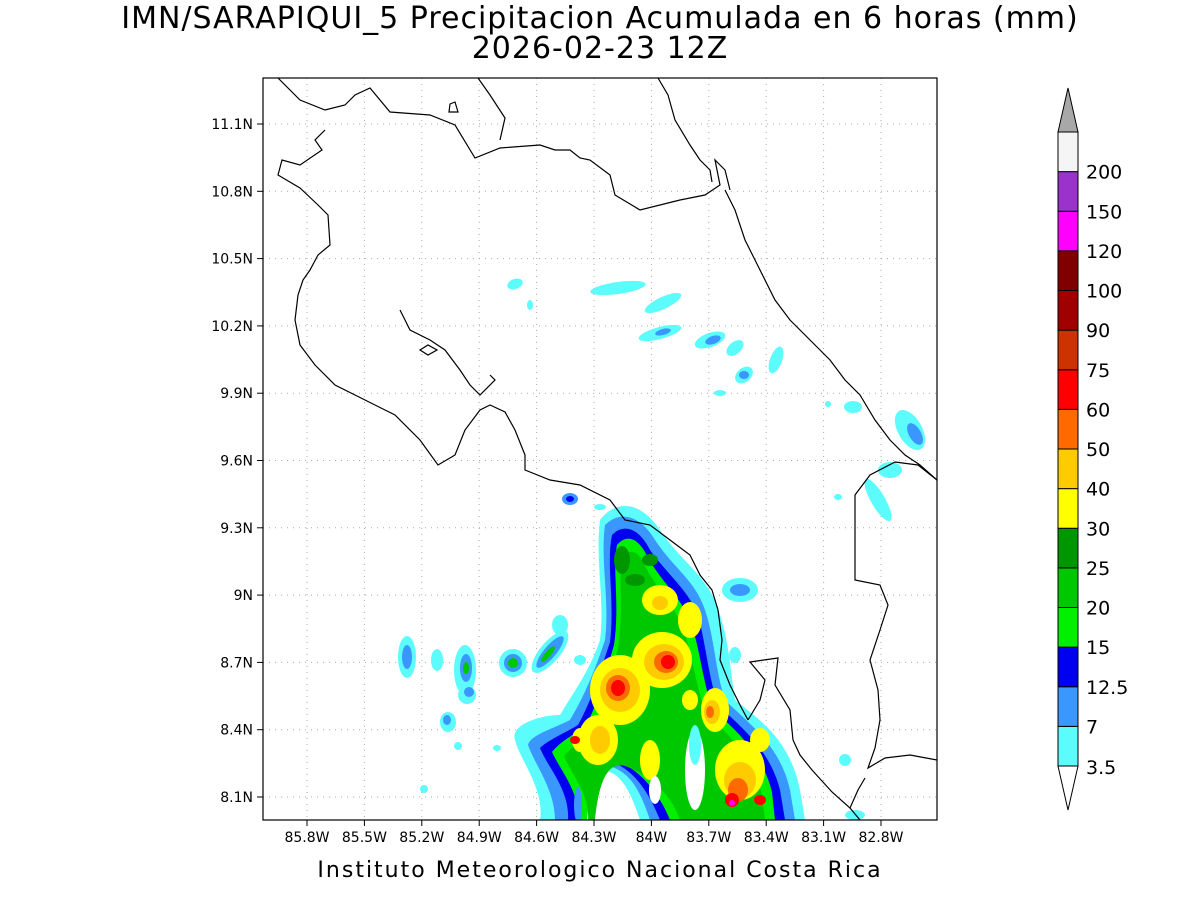 Image resolution: width=1200 pixels, height=900 pixels. I want to click on colorbar-label: 3.5, so click(1101, 768).